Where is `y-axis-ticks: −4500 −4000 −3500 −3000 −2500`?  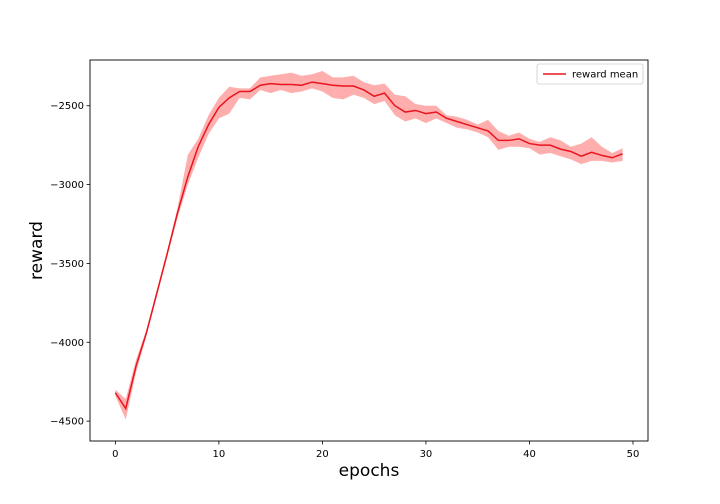 y-axis-ticks: −4500 −4000 −3500 −3000 −2500 is located at coordinates (70, 264).